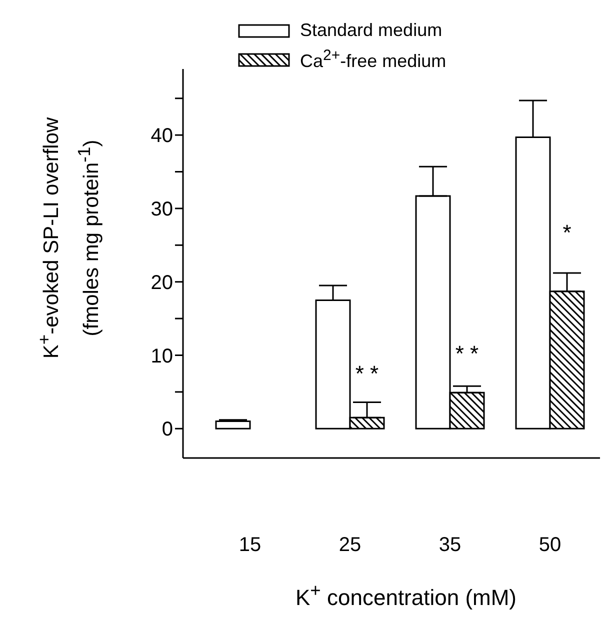  I want to click on y-tick-label: 40, so click(161, 136).